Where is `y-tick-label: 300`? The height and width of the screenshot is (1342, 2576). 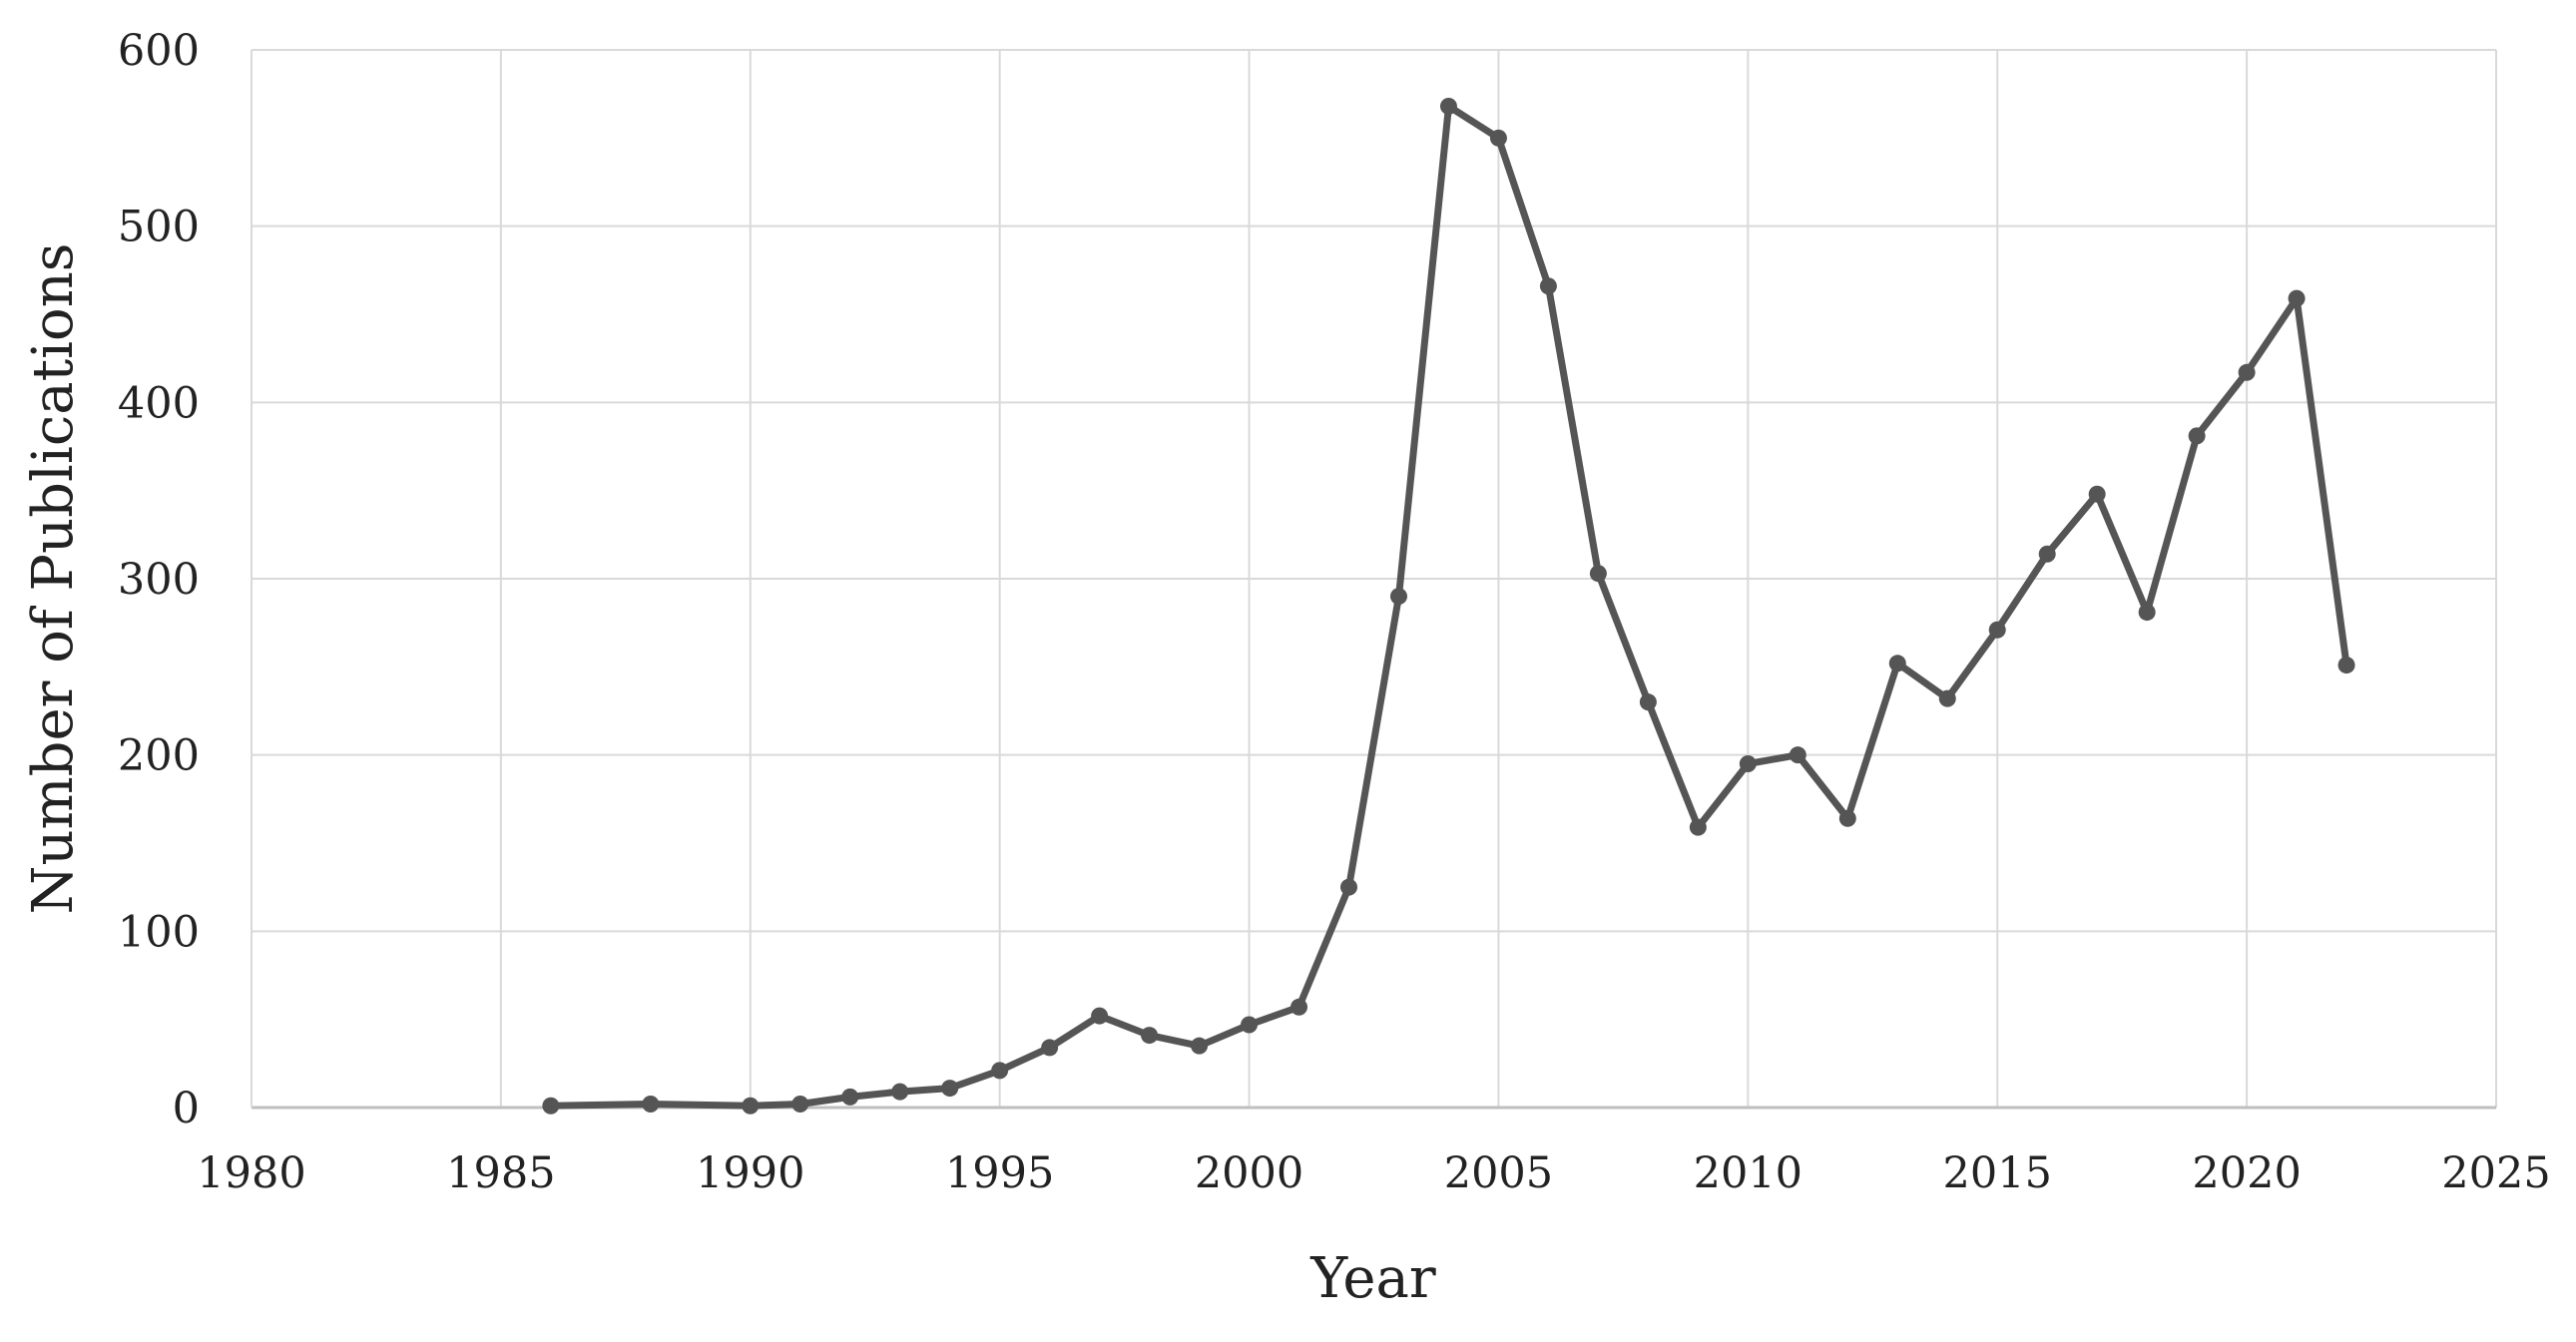 y-tick-label: 300 is located at coordinates (159, 580).